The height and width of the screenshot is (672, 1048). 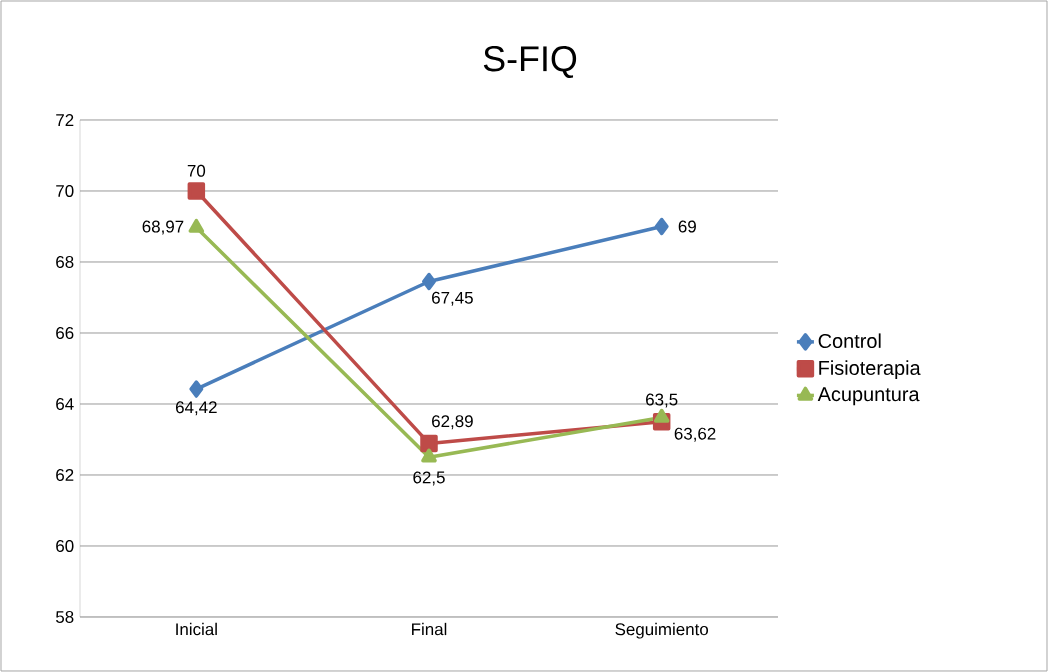 What do you see at coordinates (870, 369) in the screenshot?
I see `legend-label: Fisioterapia` at bounding box center [870, 369].